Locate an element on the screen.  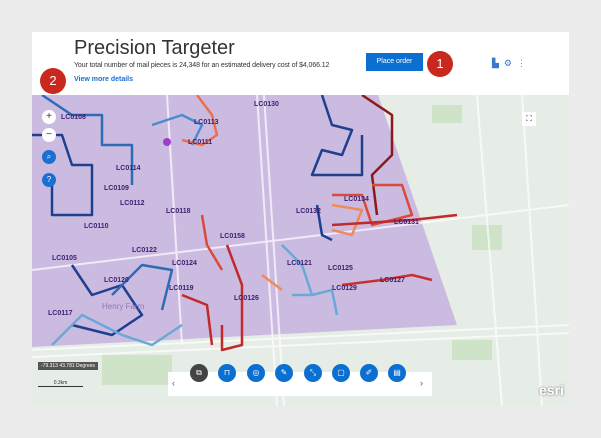
route-label: LC0132 is located at coordinates (308, 211).